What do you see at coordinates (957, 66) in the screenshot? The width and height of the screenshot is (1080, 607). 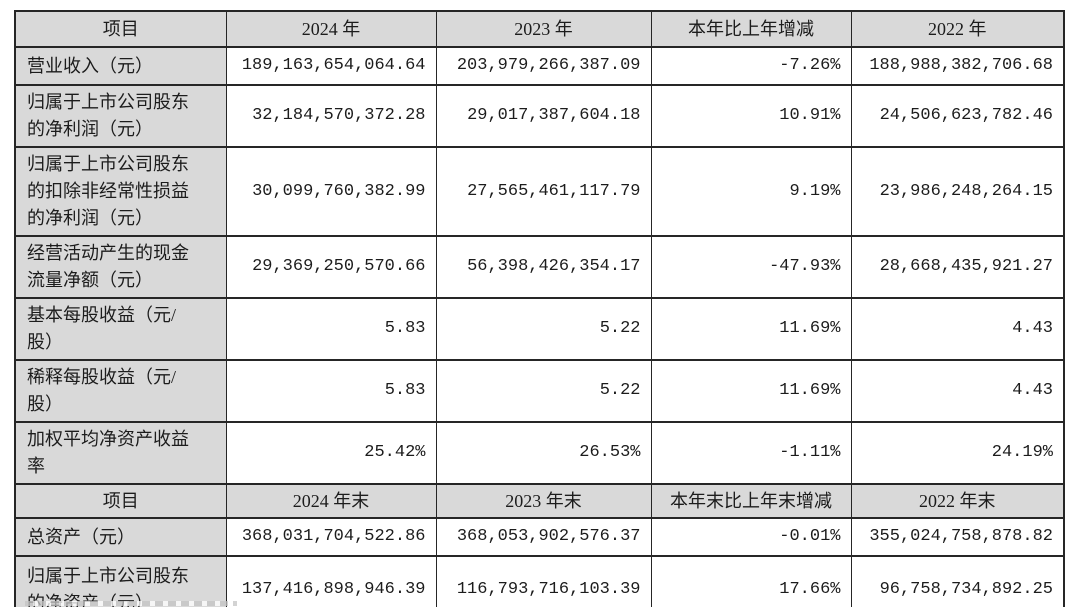 I see `value-cell: 188,988,382,706.68` at bounding box center [957, 66].